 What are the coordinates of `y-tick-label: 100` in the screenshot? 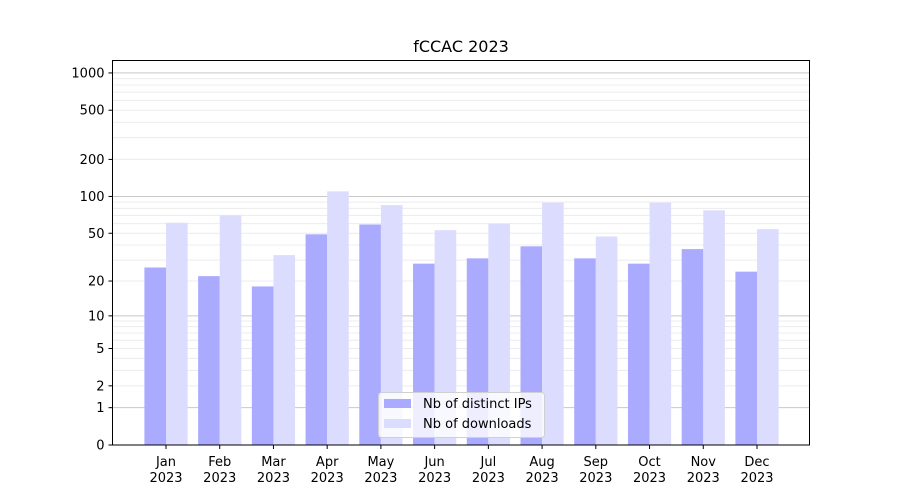 It's located at (92, 197).